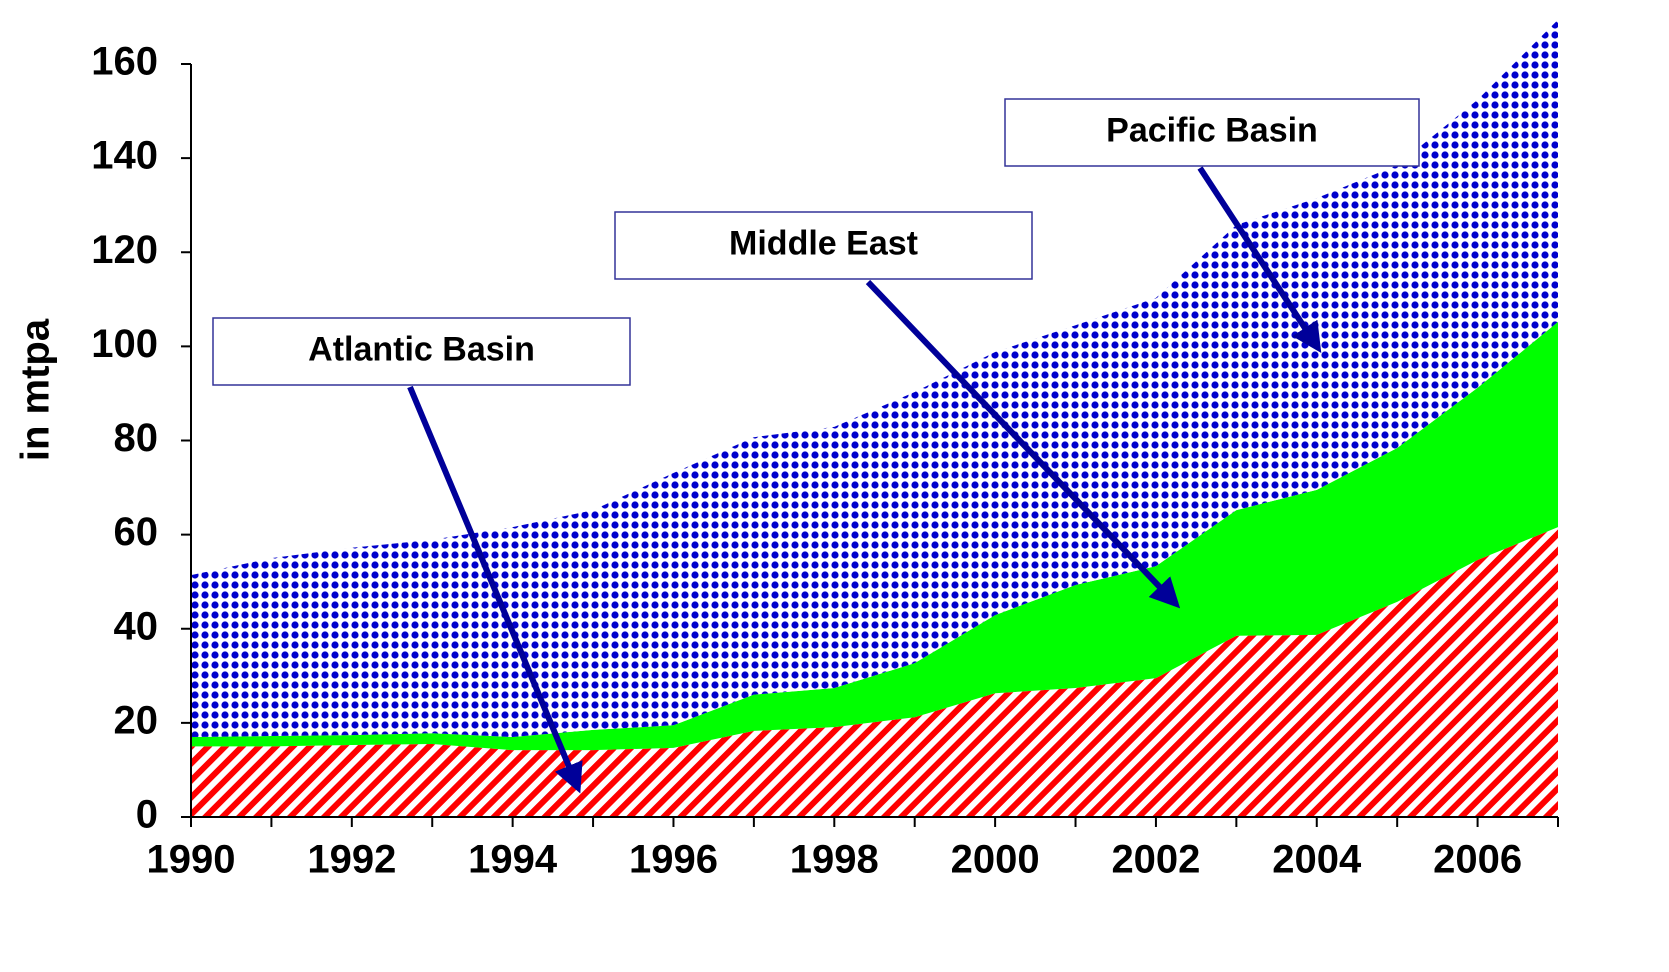  Describe the element at coordinates (124, 156) in the screenshot. I see `y-tick-label: 140` at that location.